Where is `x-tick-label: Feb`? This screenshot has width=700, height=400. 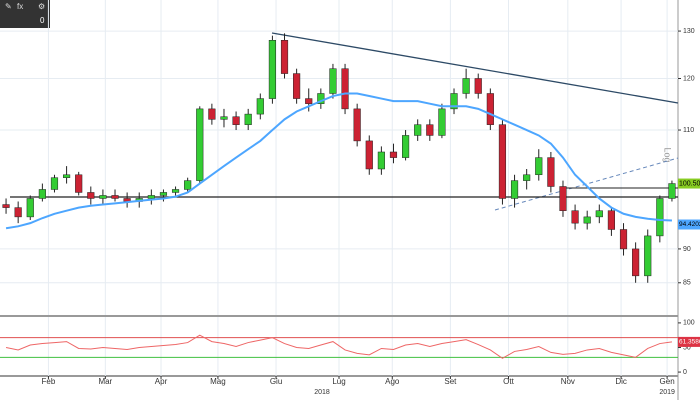
x-tick-label: Feb is located at coordinates (49, 381).